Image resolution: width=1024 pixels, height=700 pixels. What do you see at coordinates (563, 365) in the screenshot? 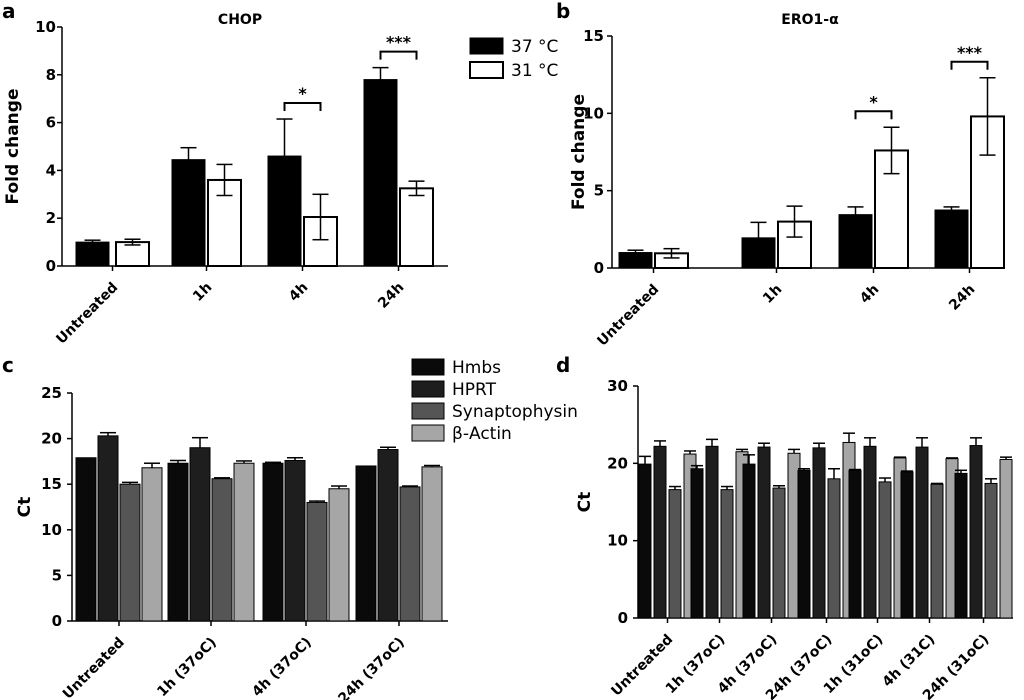
I see `panel-letter-d: d` at bounding box center [563, 365].